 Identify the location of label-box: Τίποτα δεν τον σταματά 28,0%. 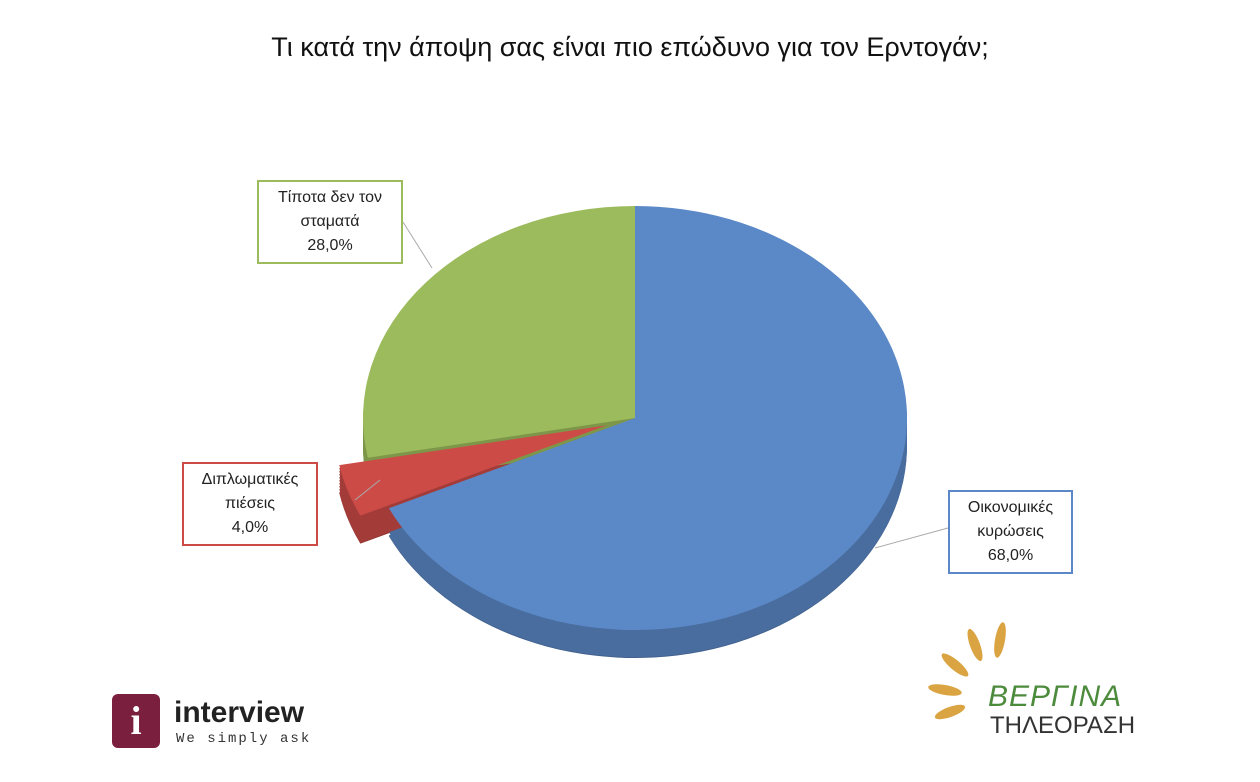
(330, 222).